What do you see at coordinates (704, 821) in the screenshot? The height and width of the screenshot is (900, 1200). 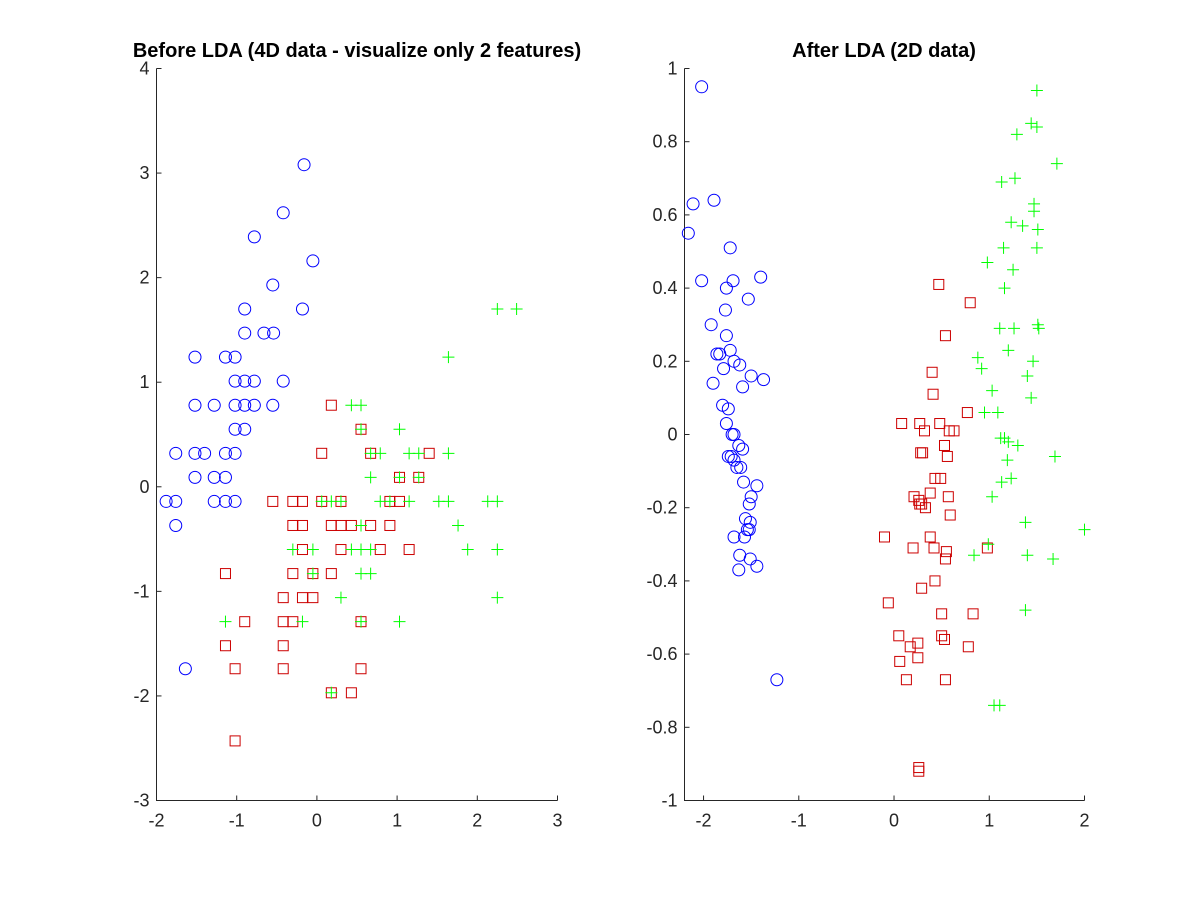 I see `right-xtick-label: -2` at bounding box center [704, 821].